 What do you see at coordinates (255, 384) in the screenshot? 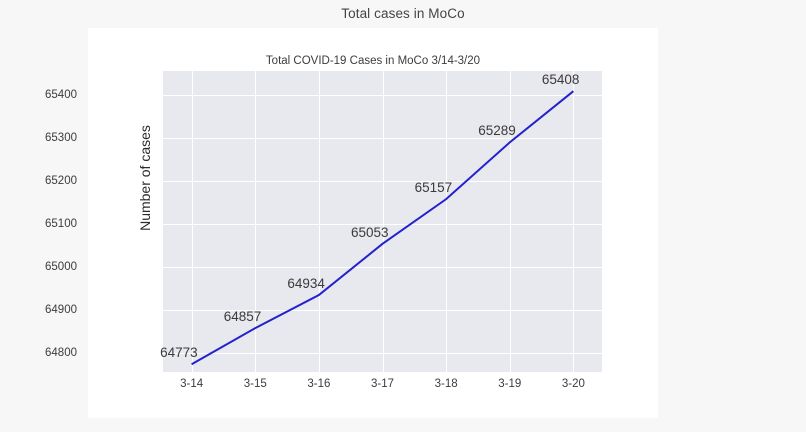
I see `x-axis-tick-label: 3-15` at bounding box center [255, 384].